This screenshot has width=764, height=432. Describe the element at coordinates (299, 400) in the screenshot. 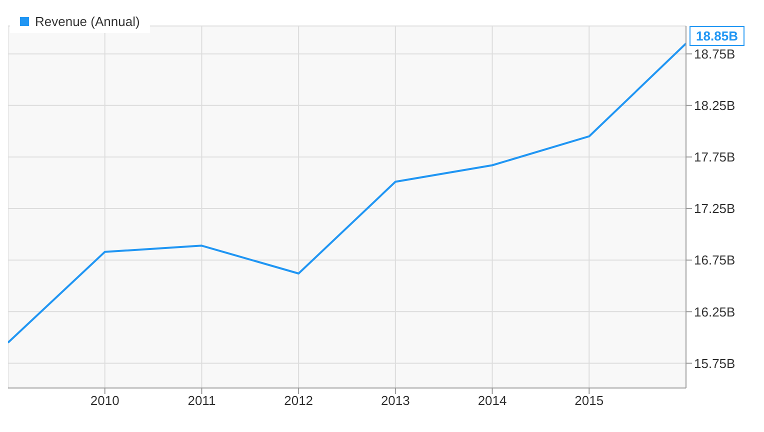

I see `x-tick-label: 2012` at that location.